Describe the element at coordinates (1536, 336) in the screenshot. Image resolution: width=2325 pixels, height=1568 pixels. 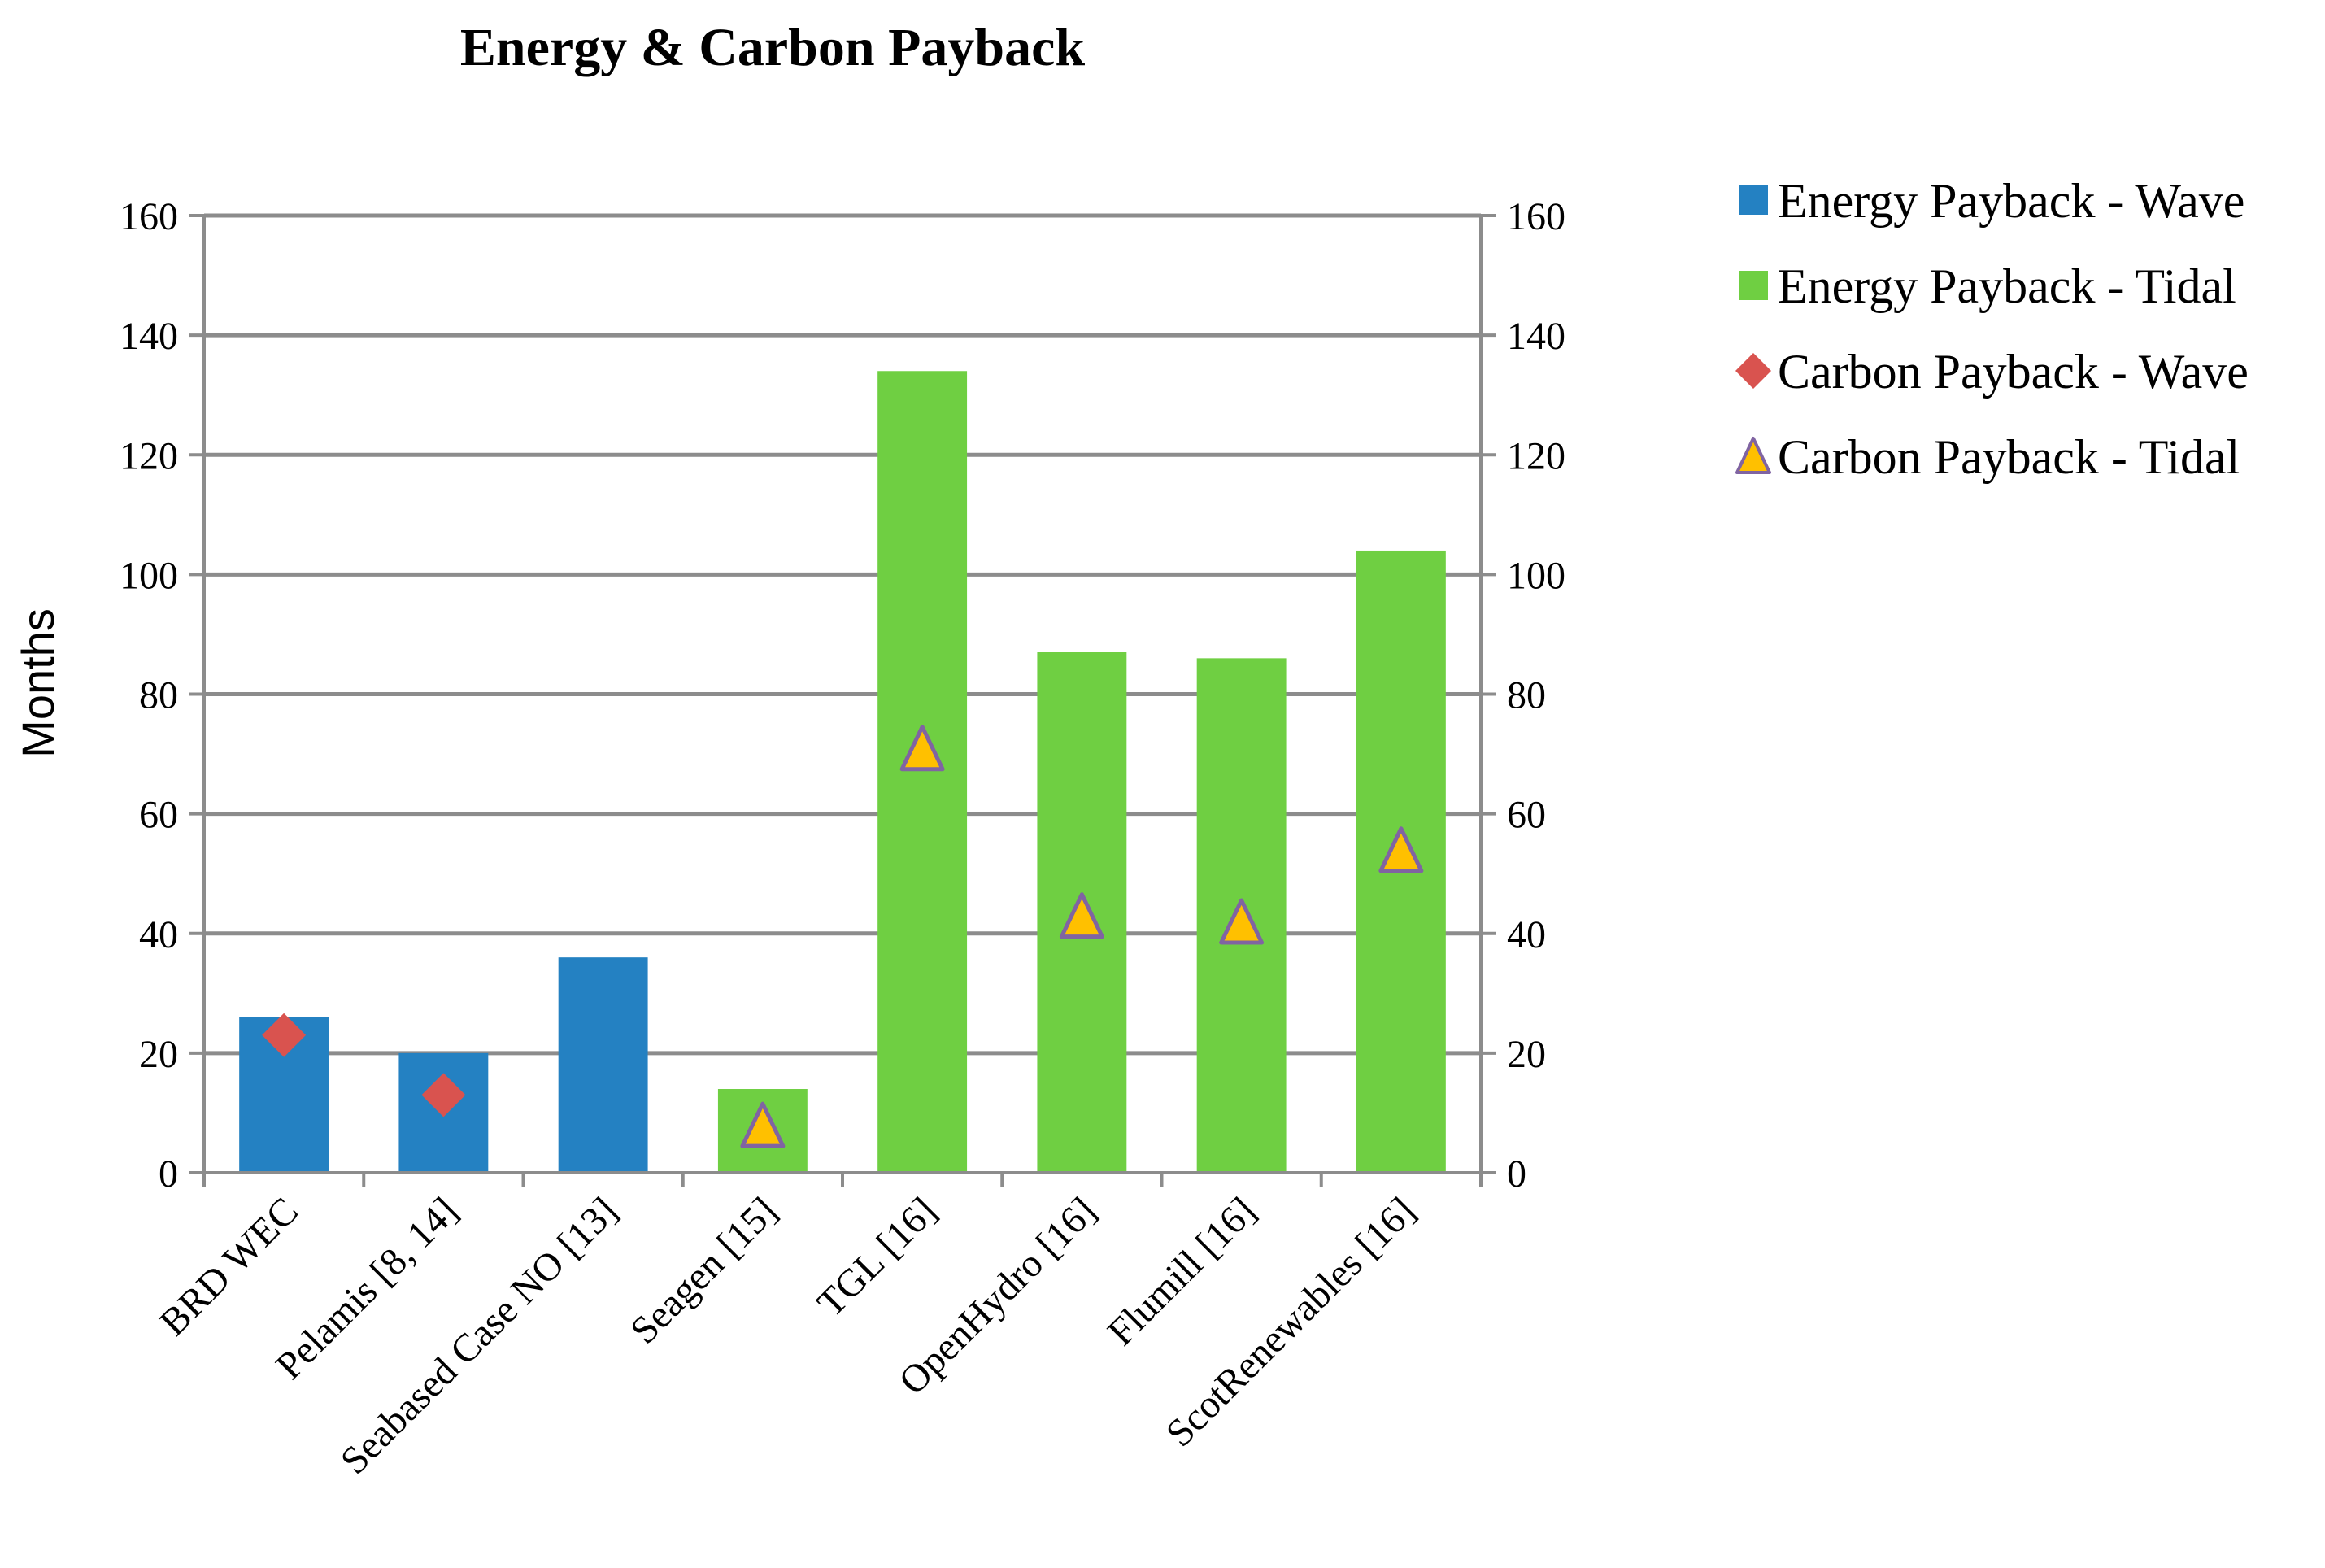
I see `y2-tick-label: 140` at that location.